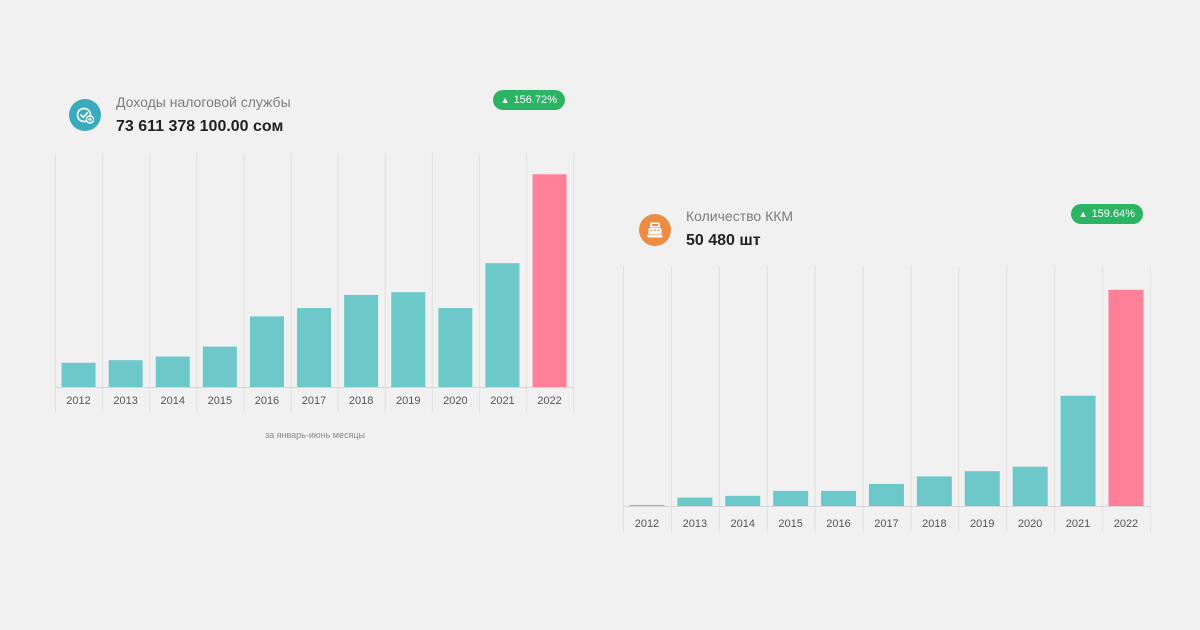  Describe the element at coordinates (535, 100) in the screenshot. I see `growth-badge-value: 156.72%` at that location.